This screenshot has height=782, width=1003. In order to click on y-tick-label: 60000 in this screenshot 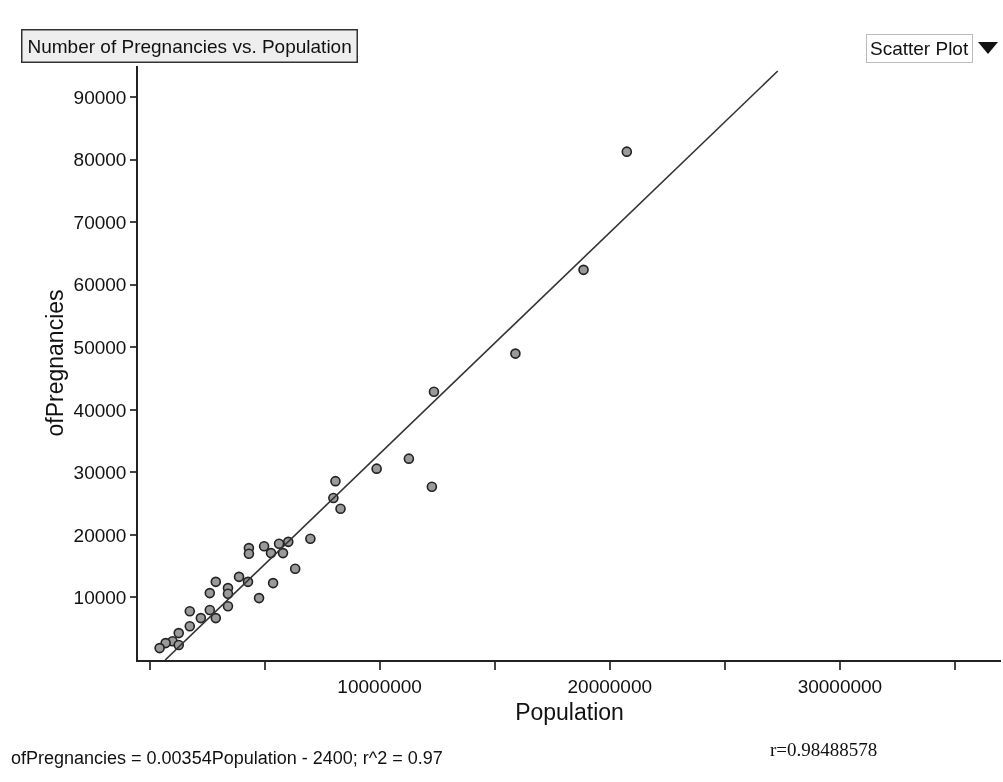, I will do `click(100, 285)`.